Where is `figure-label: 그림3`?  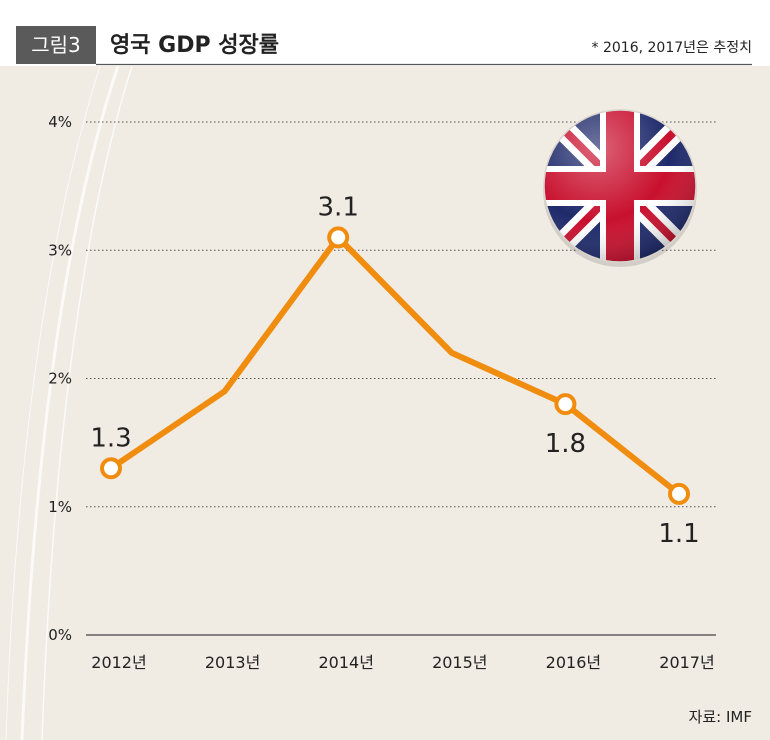
figure-label: 그림3 is located at coordinates (56, 45).